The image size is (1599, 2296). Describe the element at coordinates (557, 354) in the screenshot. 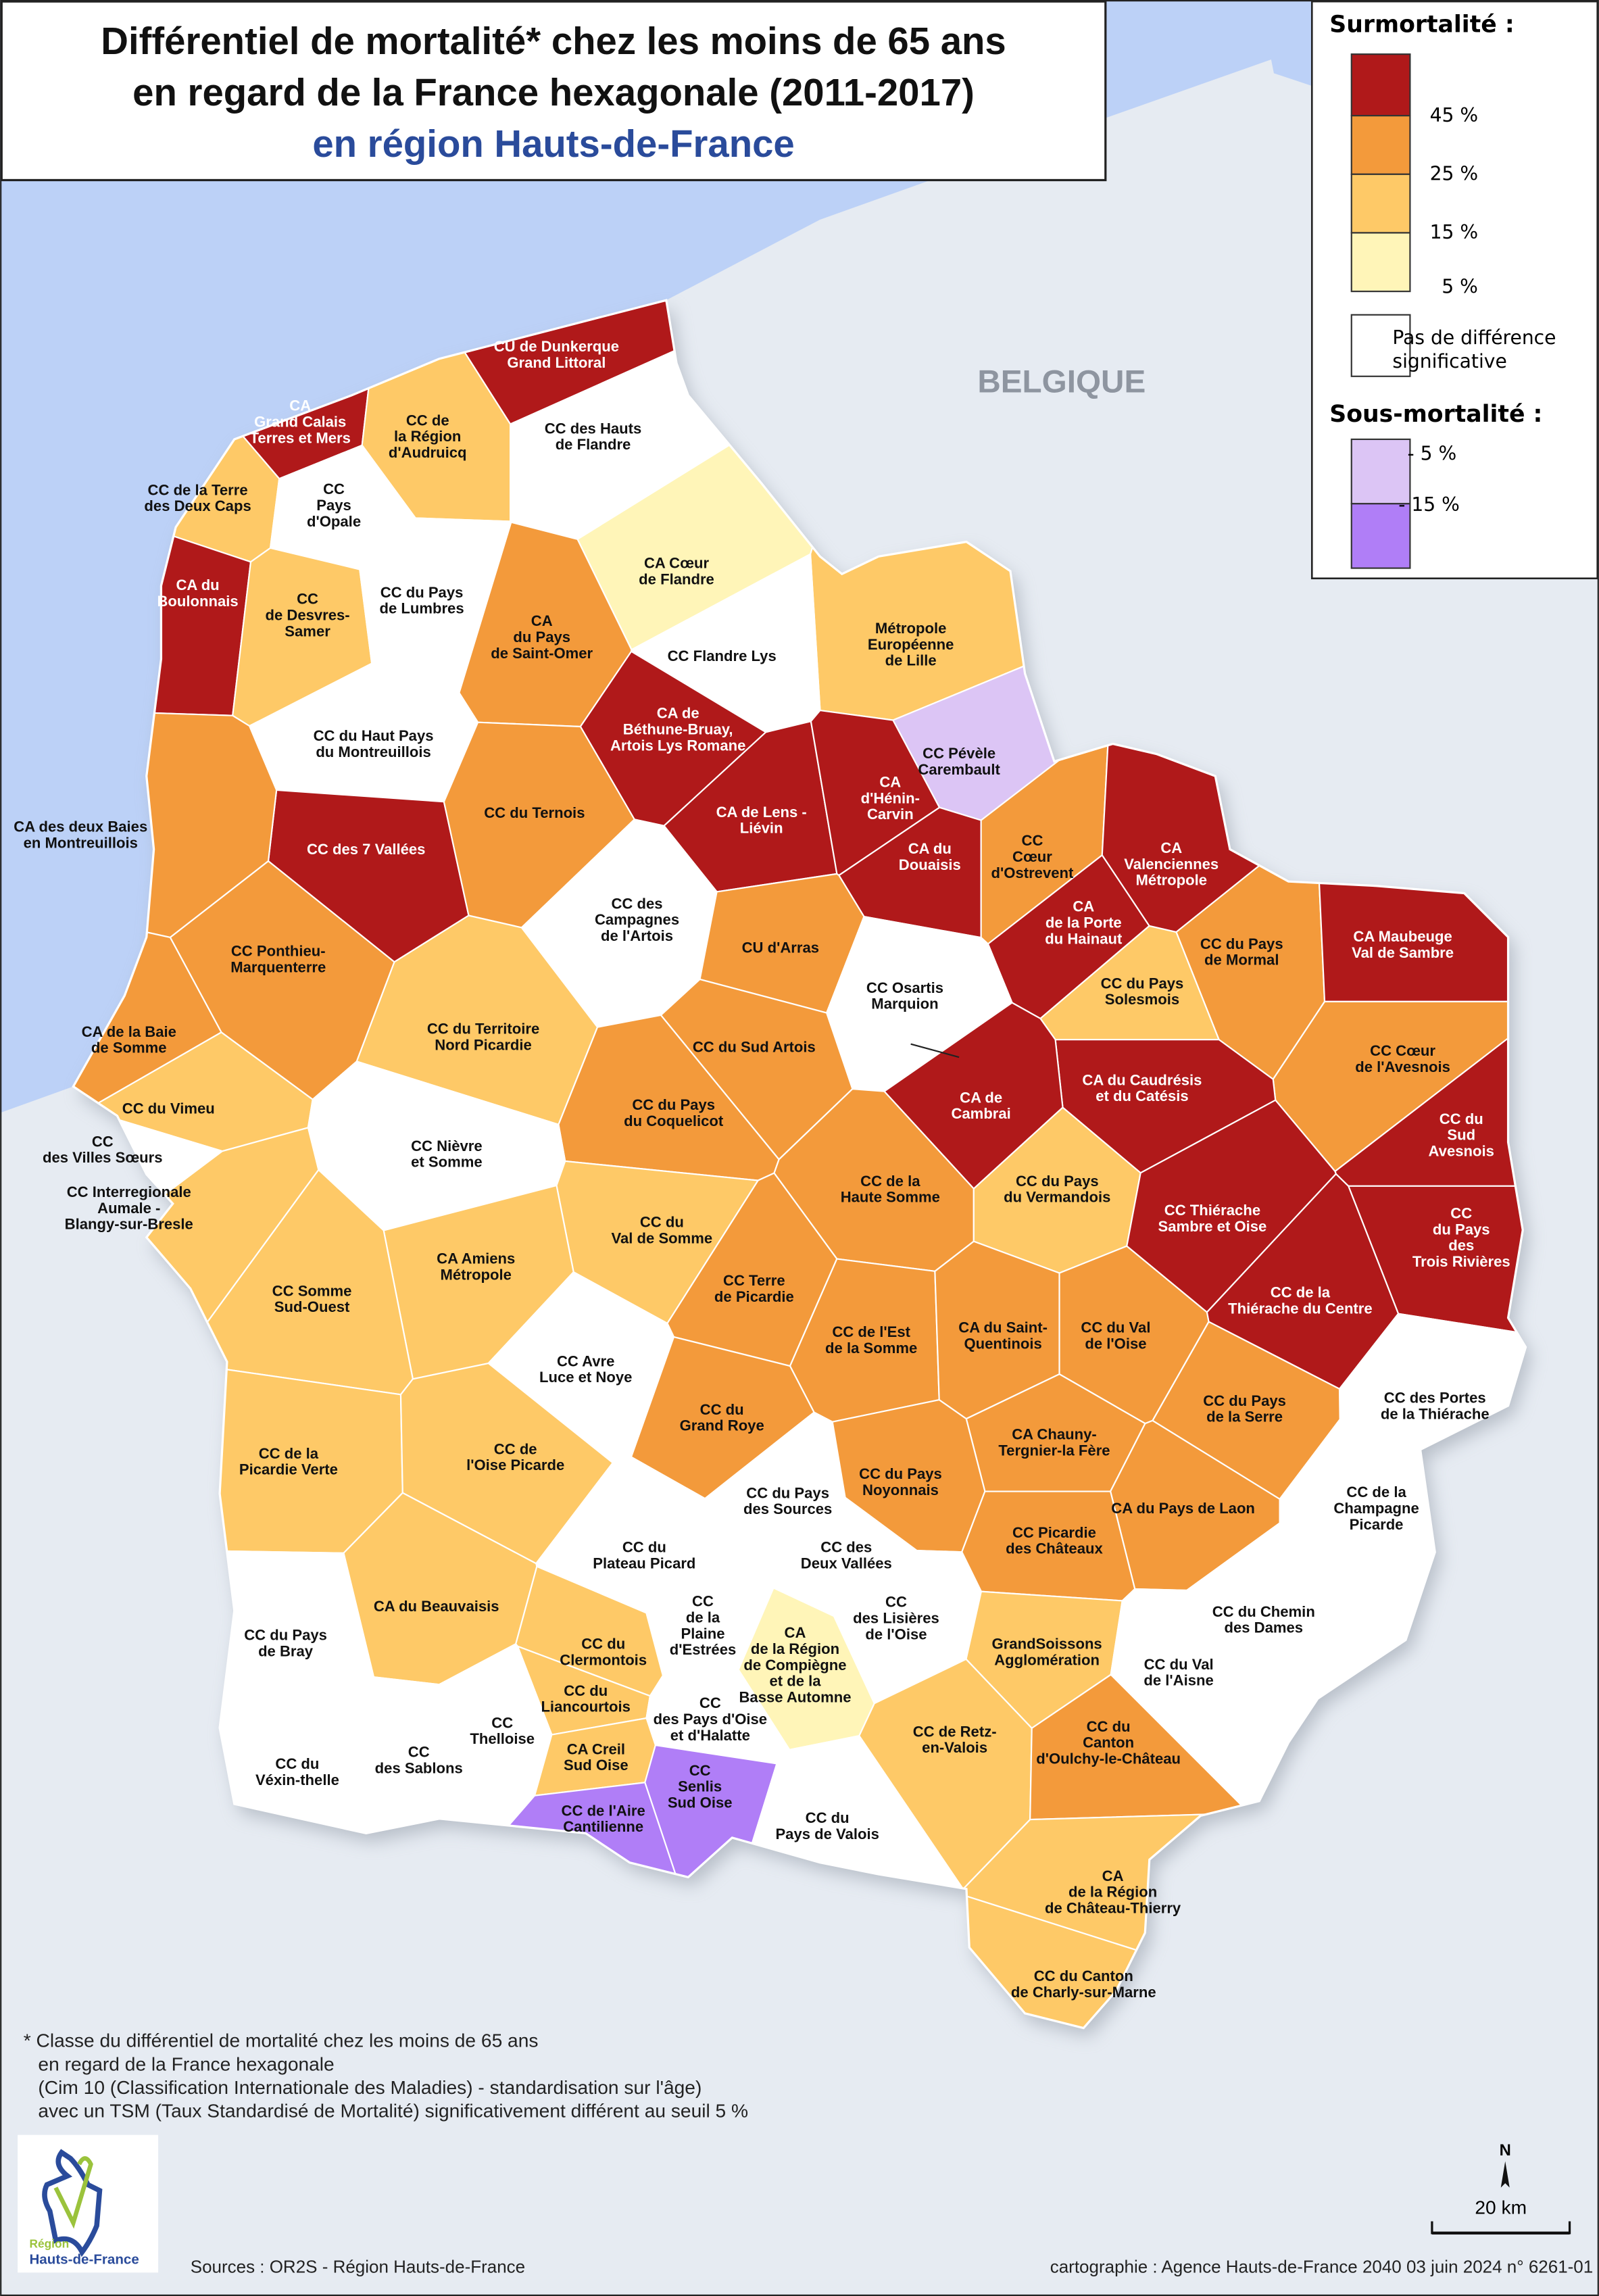

I see `territory-label-cu-de-dunkerque-grand-littoral: CU de Dunkerque Grand Littoral` at that location.